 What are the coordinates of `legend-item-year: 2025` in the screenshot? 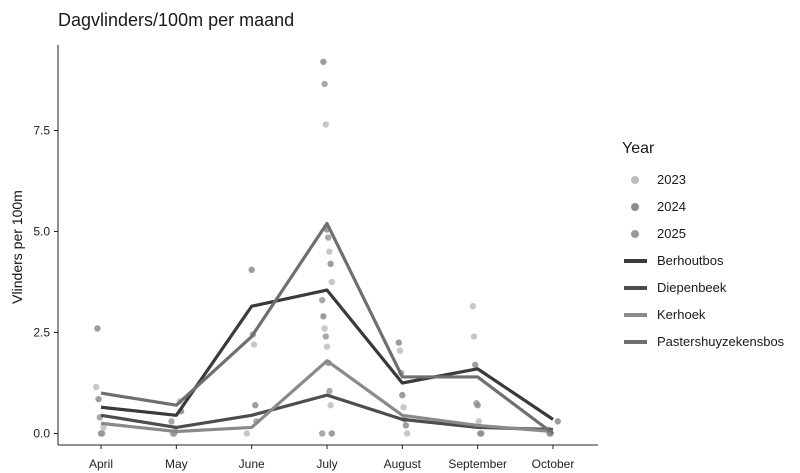 It's located at (703, 233).